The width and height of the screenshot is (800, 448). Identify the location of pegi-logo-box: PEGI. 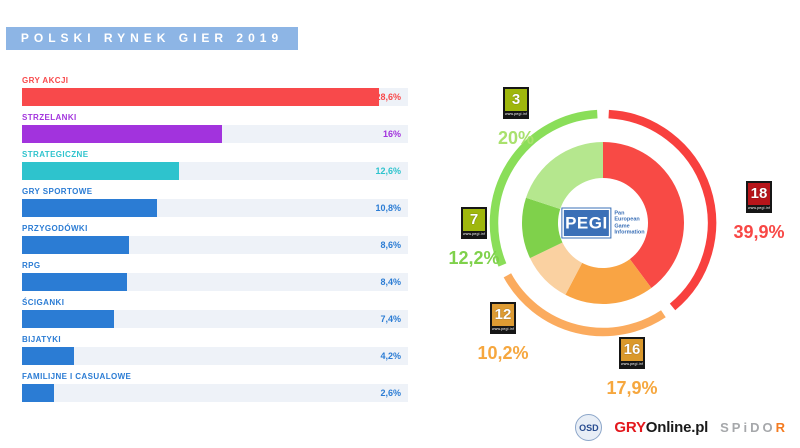
(586, 223).